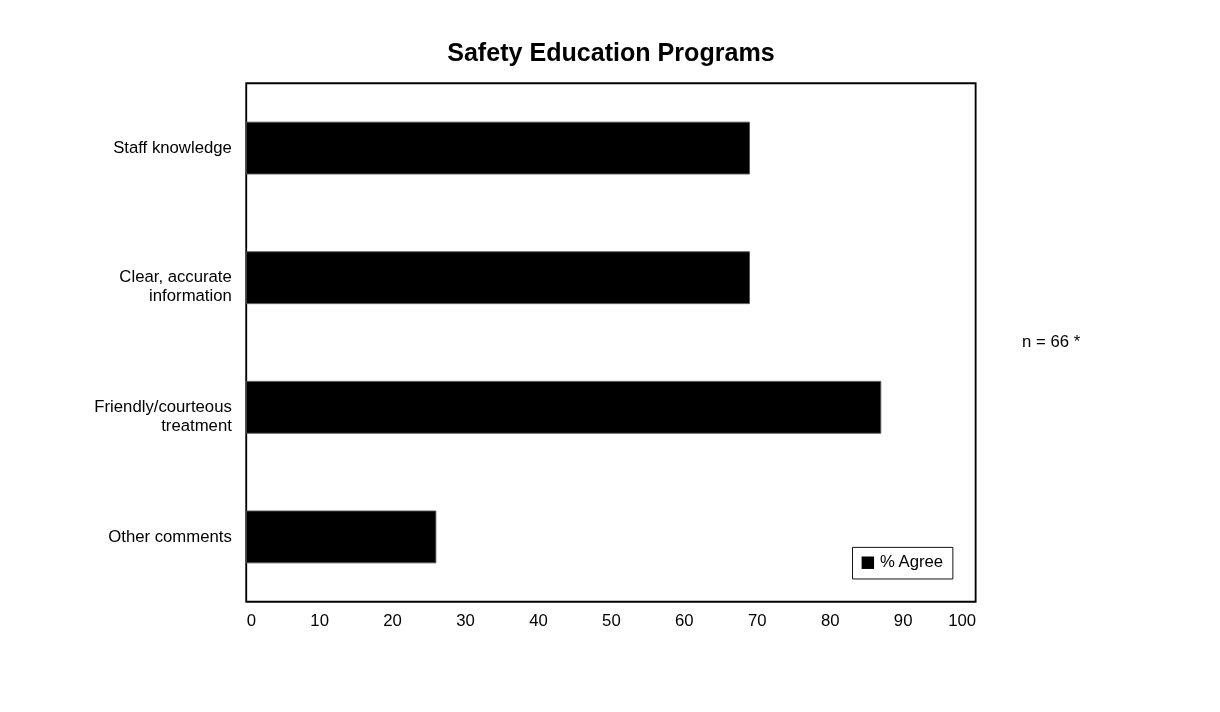 The width and height of the screenshot is (1220, 712). Describe the element at coordinates (170, 536) in the screenshot. I see `y-tick-label: Other comments` at that location.